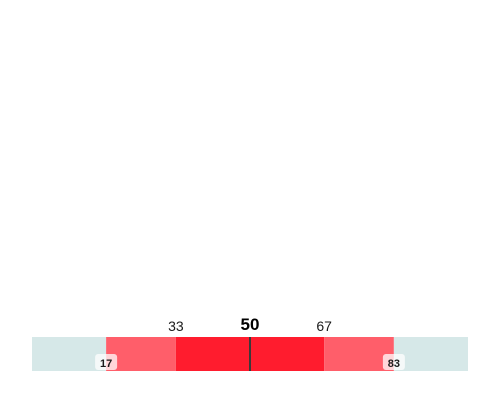 This screenshot has width=500, height=400. I want to click on label-group: 33 50 67 17 83, so click(250, 342).